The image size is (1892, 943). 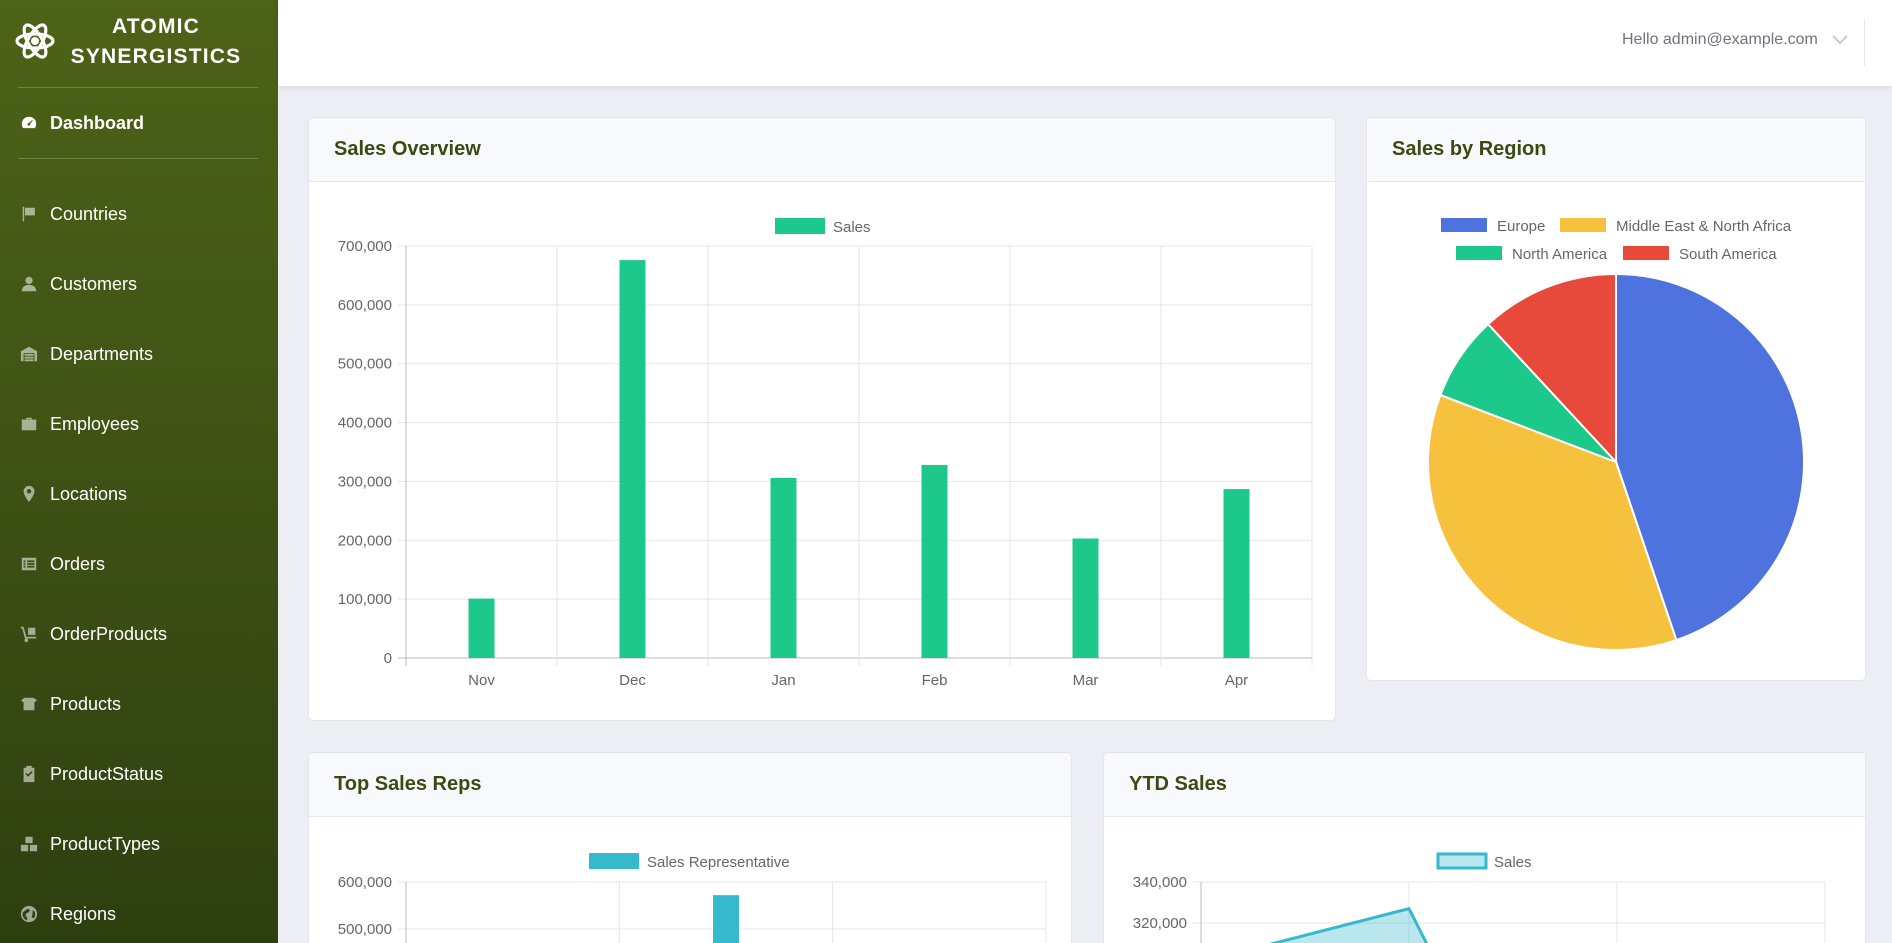 What do you see at coordinates (365, 929) in the screenshot?
I see `y-tick-label: 500,000` at bounding box center [365, 929].